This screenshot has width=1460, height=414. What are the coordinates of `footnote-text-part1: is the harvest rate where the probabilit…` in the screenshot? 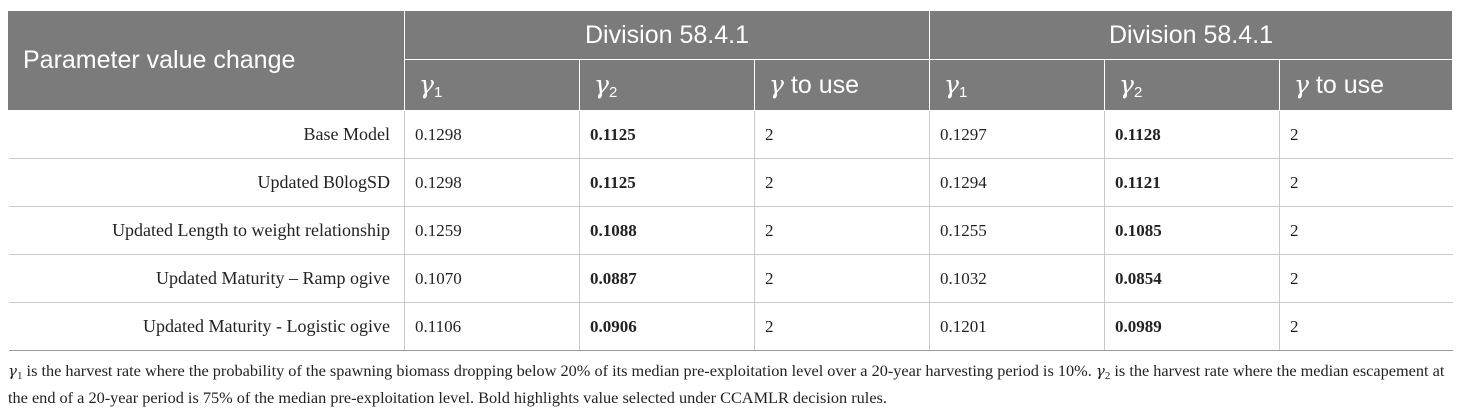 It's located at (559, 370).